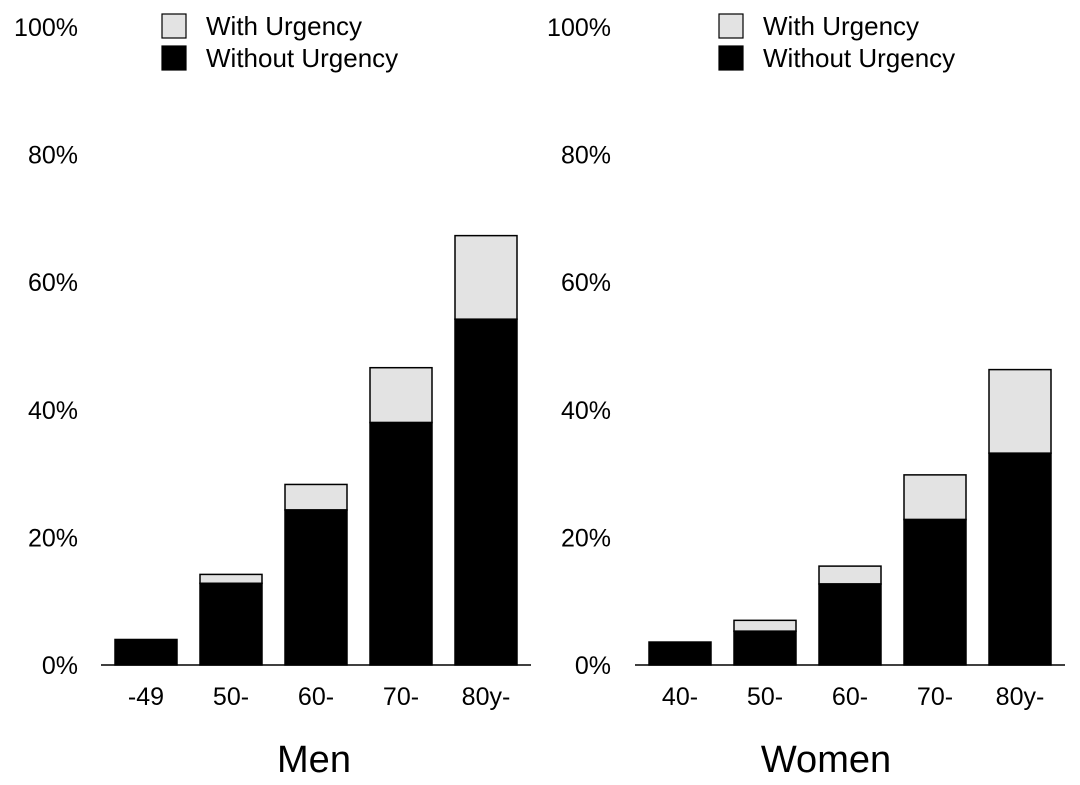 This screenshot has height=785, width=1080. Describe the element at coordinates (680, 697) in the screenshot. I see `x-tick-label: 40-` at that location.